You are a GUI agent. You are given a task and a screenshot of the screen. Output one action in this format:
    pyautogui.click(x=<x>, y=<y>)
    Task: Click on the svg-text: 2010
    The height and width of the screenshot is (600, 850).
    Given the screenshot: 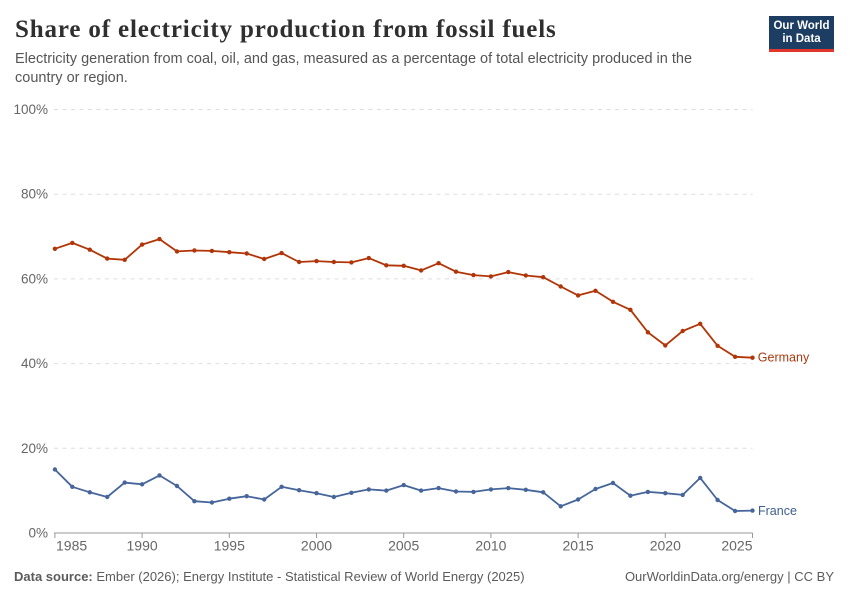 What is the action you would take?
    pyautogui.click(x=490, y=546)
    